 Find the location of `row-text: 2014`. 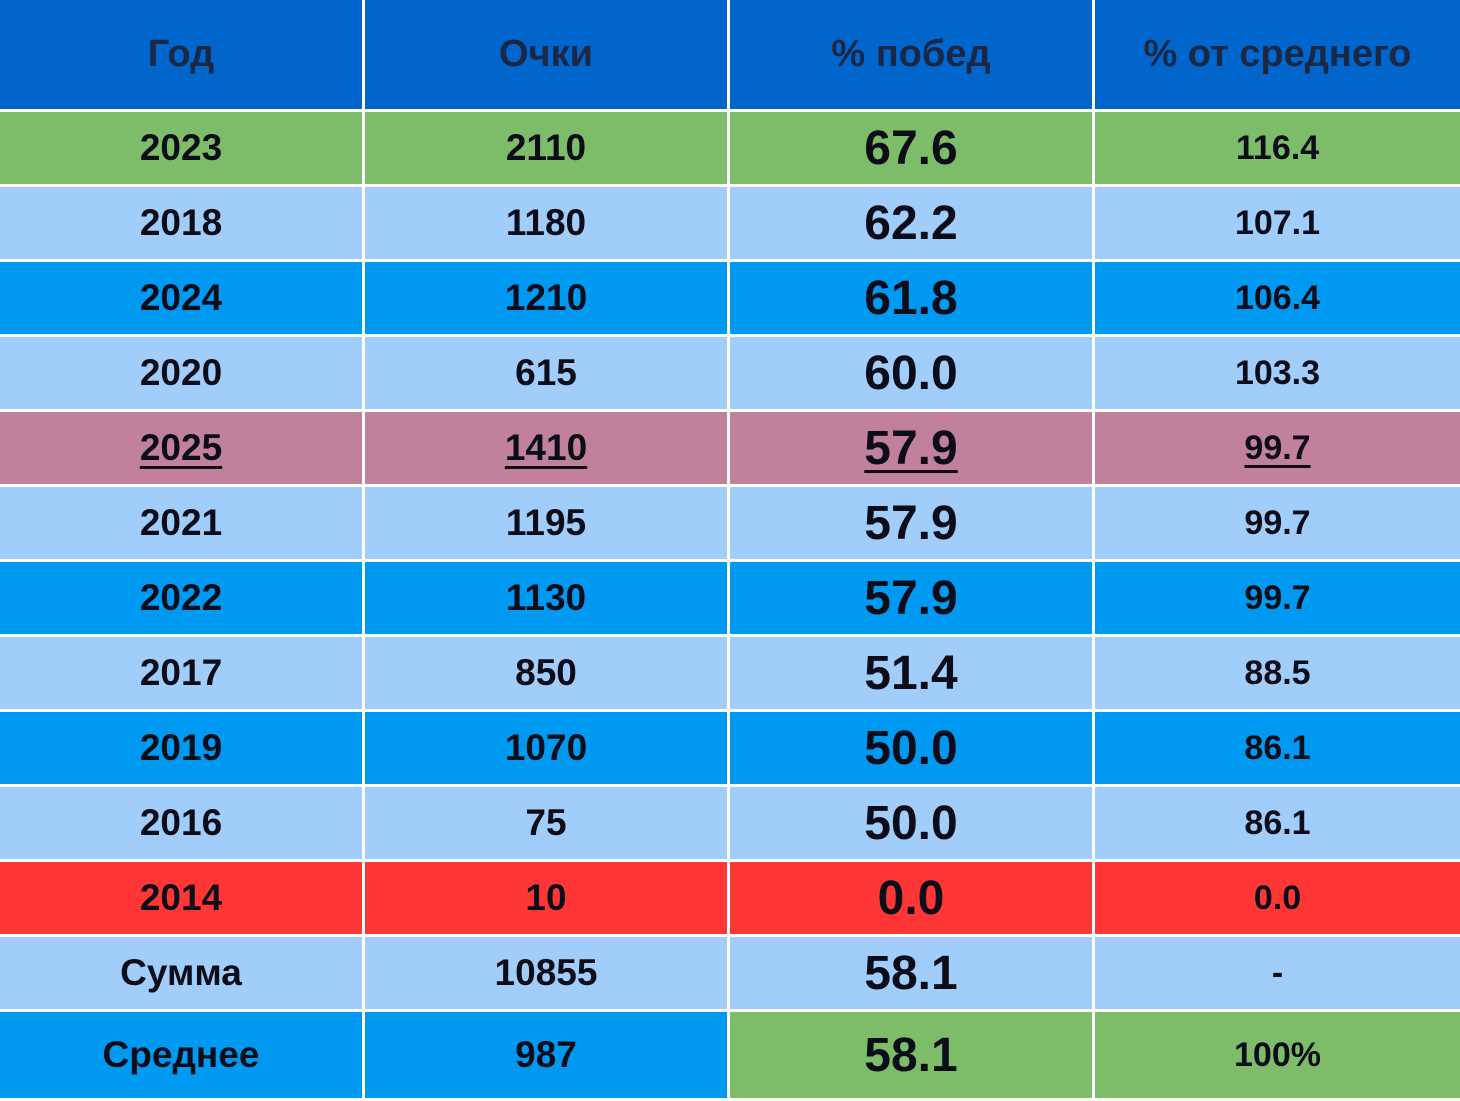

row-text: 2014 is located at coordinates (181, 897).